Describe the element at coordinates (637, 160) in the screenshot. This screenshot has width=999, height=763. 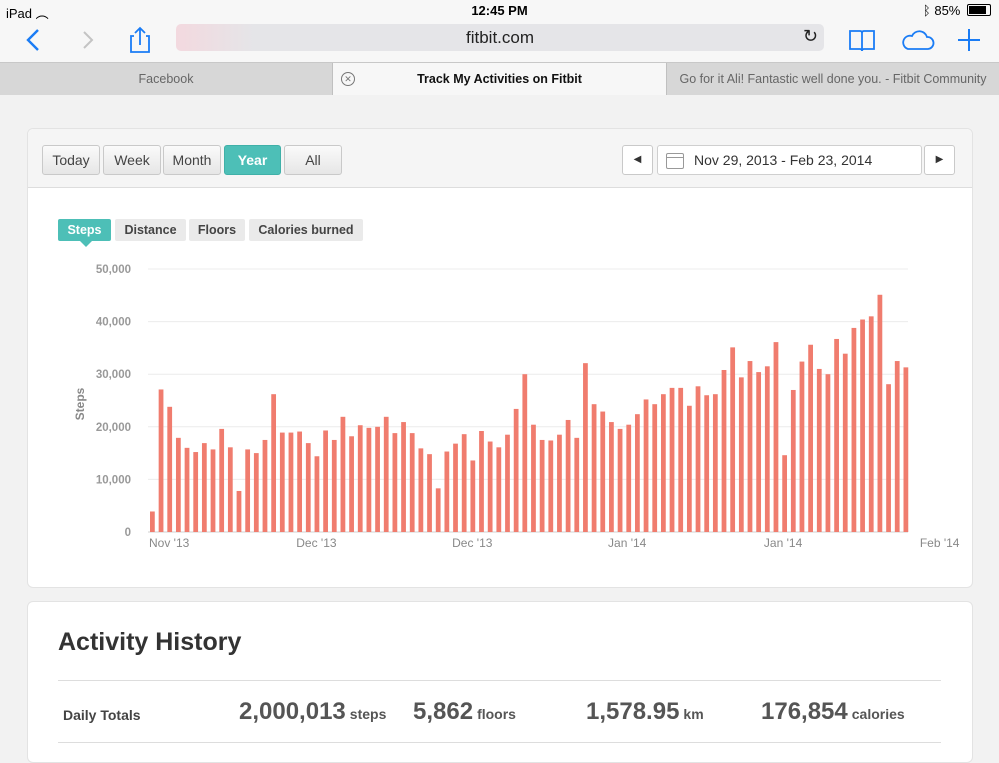
I see `previous-period-button: ◀` at that location.